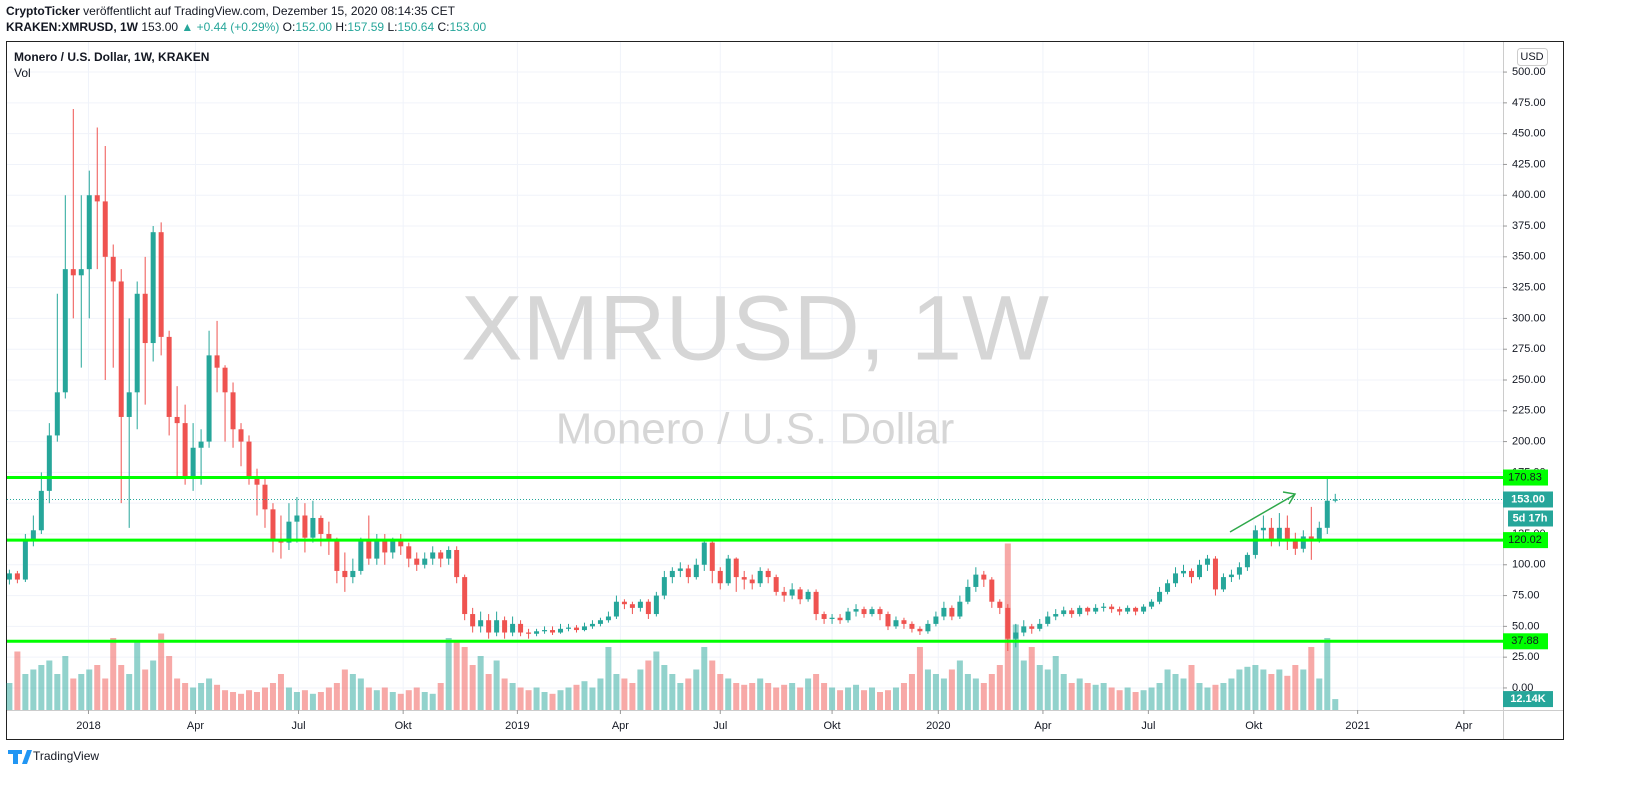 This screenshot has width=1627, height=808. Describe the element at coordinates (1529, 195) in the screenshot. I see `y-tick-label: 400.00` at that location.